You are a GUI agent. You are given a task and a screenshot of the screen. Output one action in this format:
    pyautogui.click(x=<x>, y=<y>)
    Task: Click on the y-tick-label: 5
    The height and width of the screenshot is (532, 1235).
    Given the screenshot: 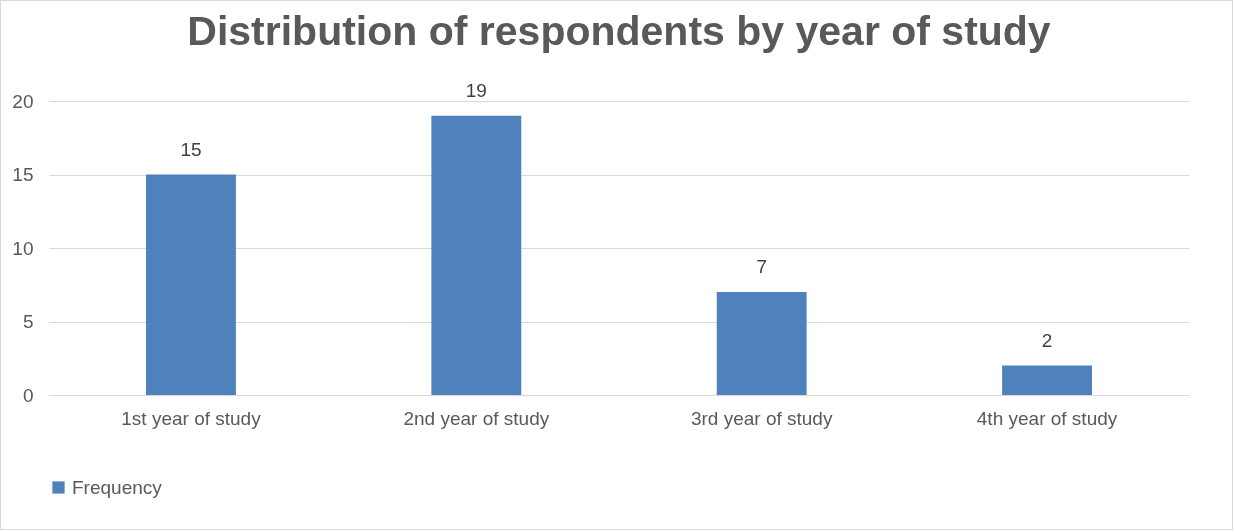 What is the action you would take?
    pyautogui.click(x=28, y=321)
    